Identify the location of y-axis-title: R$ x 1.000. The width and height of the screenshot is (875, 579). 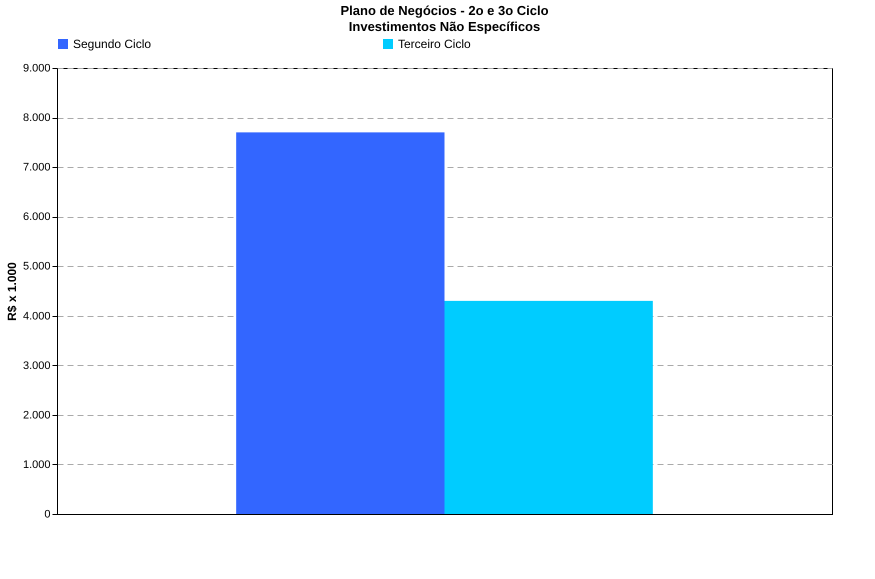
(11, 291).